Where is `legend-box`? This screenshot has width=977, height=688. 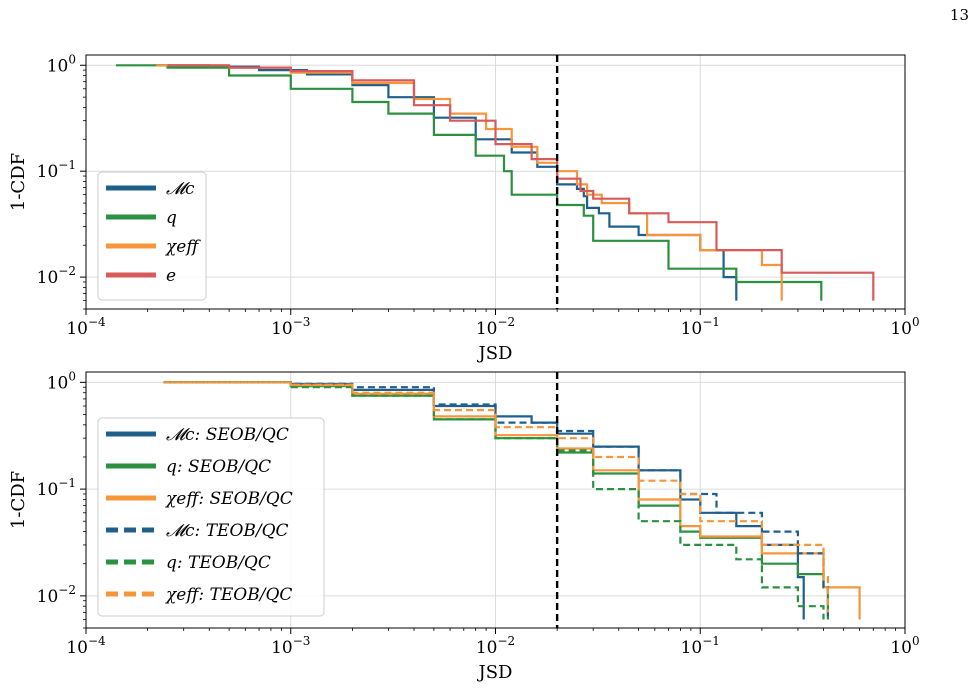
legend-box is located at coordinates (152, 236).